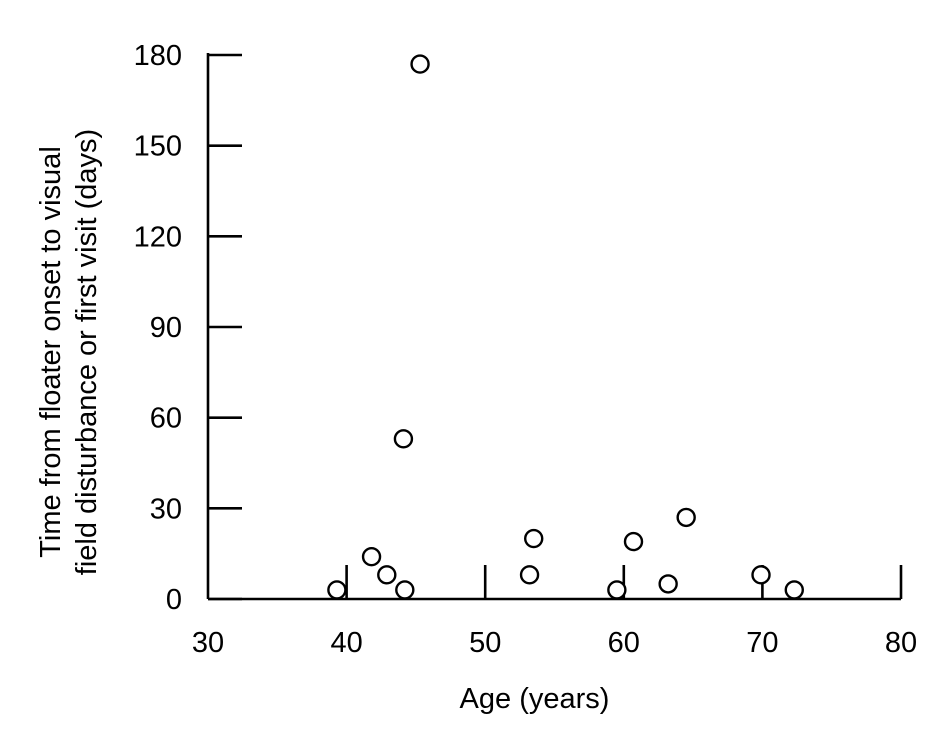 This screenshot has width=945, height=743. I want to click on x-tick-label: 50, so click(485, 643).